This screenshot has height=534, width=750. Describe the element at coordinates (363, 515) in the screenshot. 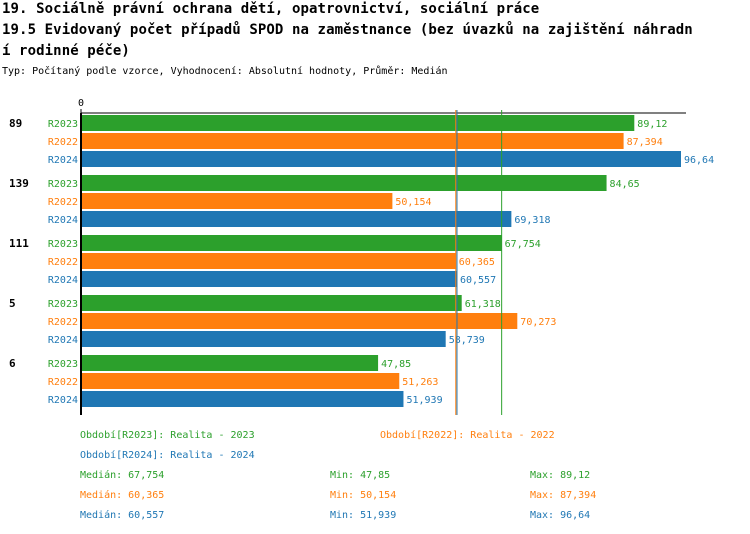

I see `stat-min-r2024: Min: 51,939` at that location.